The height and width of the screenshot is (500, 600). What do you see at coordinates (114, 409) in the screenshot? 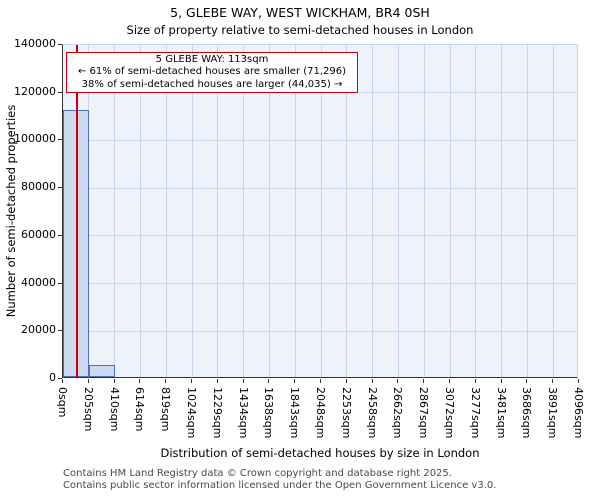
I see `x-tick-label: 410sqm` at bounding box center [114, 409].